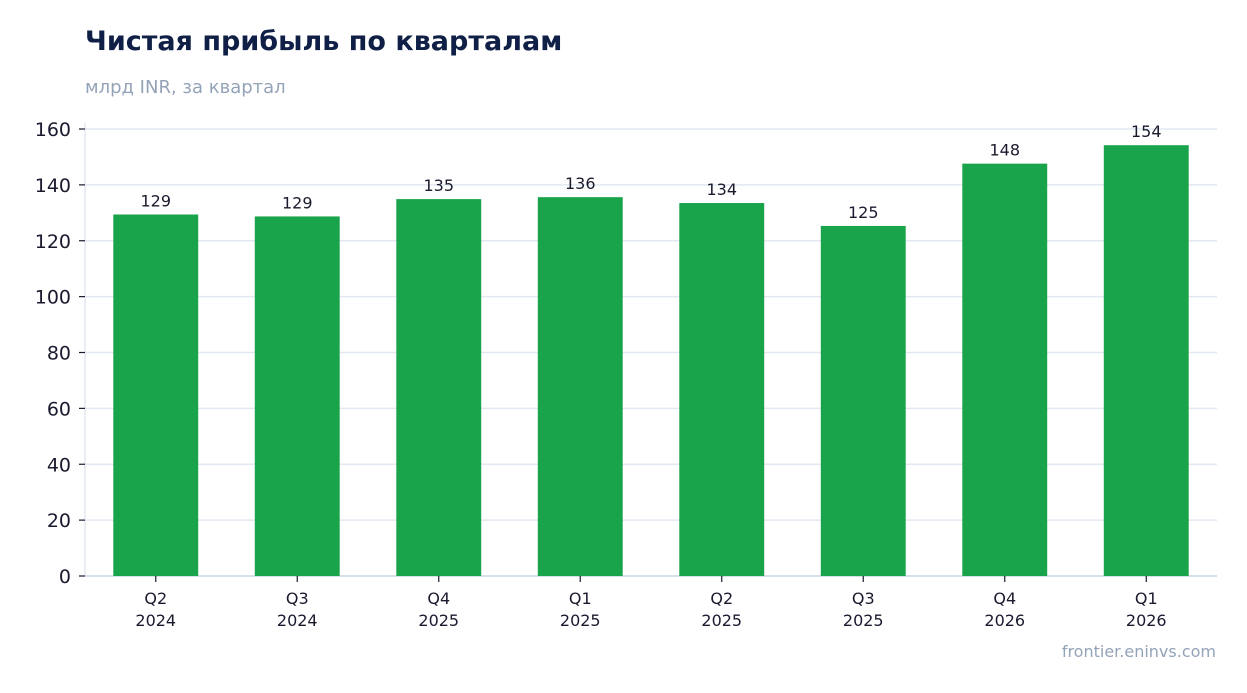  What do you see at coordinates (324, 41) in the screenshot?
I see `chart-title: Чистая прибыль по кварталам` at bounding box center [324, 41].